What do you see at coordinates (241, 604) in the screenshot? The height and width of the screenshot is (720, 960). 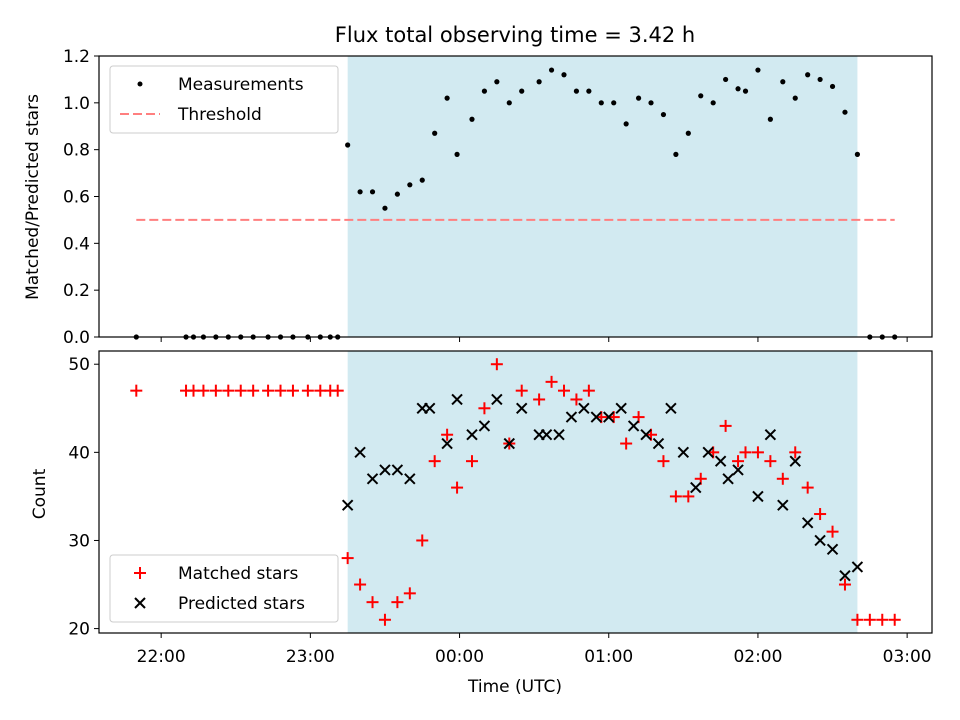 I see `predicted-stars-legend-label: Predicted stars` at bounding box center [241, 604].